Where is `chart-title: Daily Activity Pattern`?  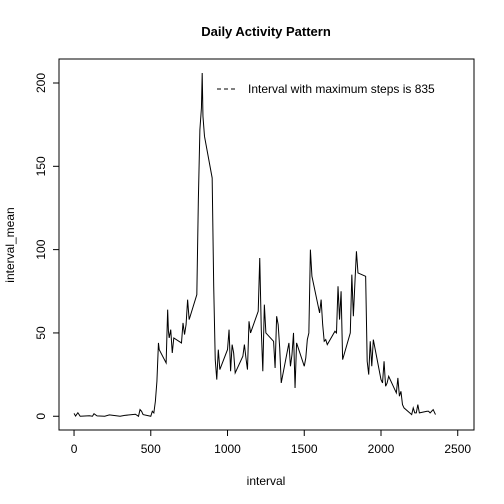
chart-title: Daily Activity Pattern is located at coordinates (266, 31).